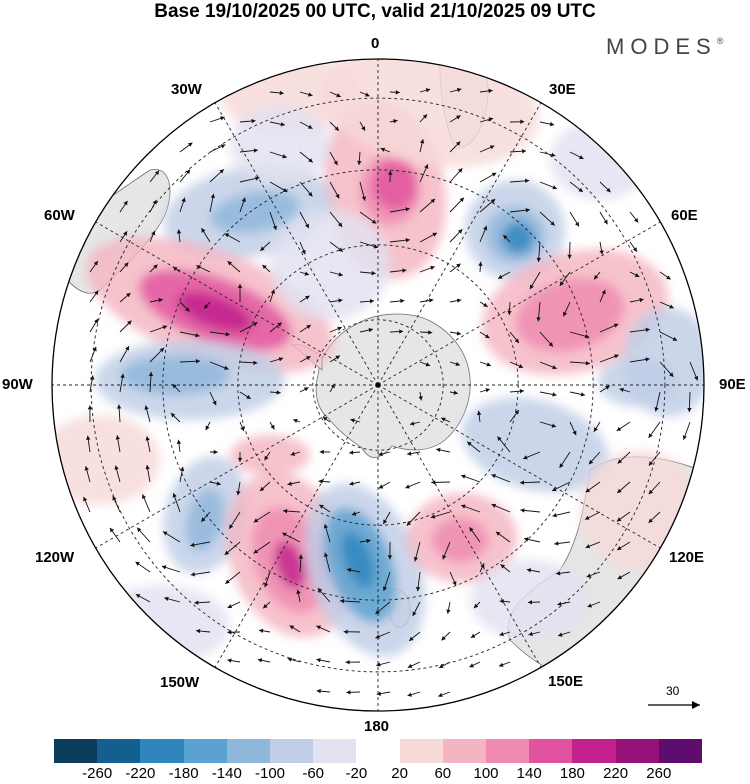 Image resolution: width=750 pixels, height=784 pixels. I want to click on colorbar-tick-label: 260, so click(658, 774).